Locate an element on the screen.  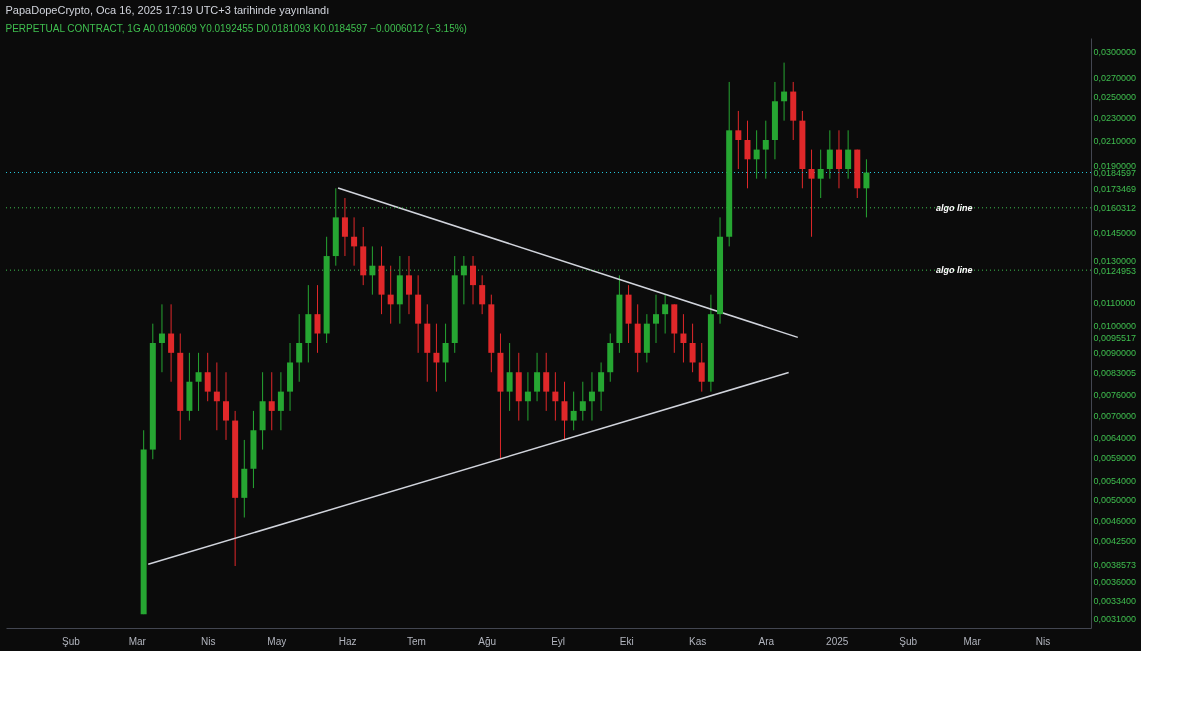
y-tick-label: 0,0270000 is located at coordinates (1115, 77).